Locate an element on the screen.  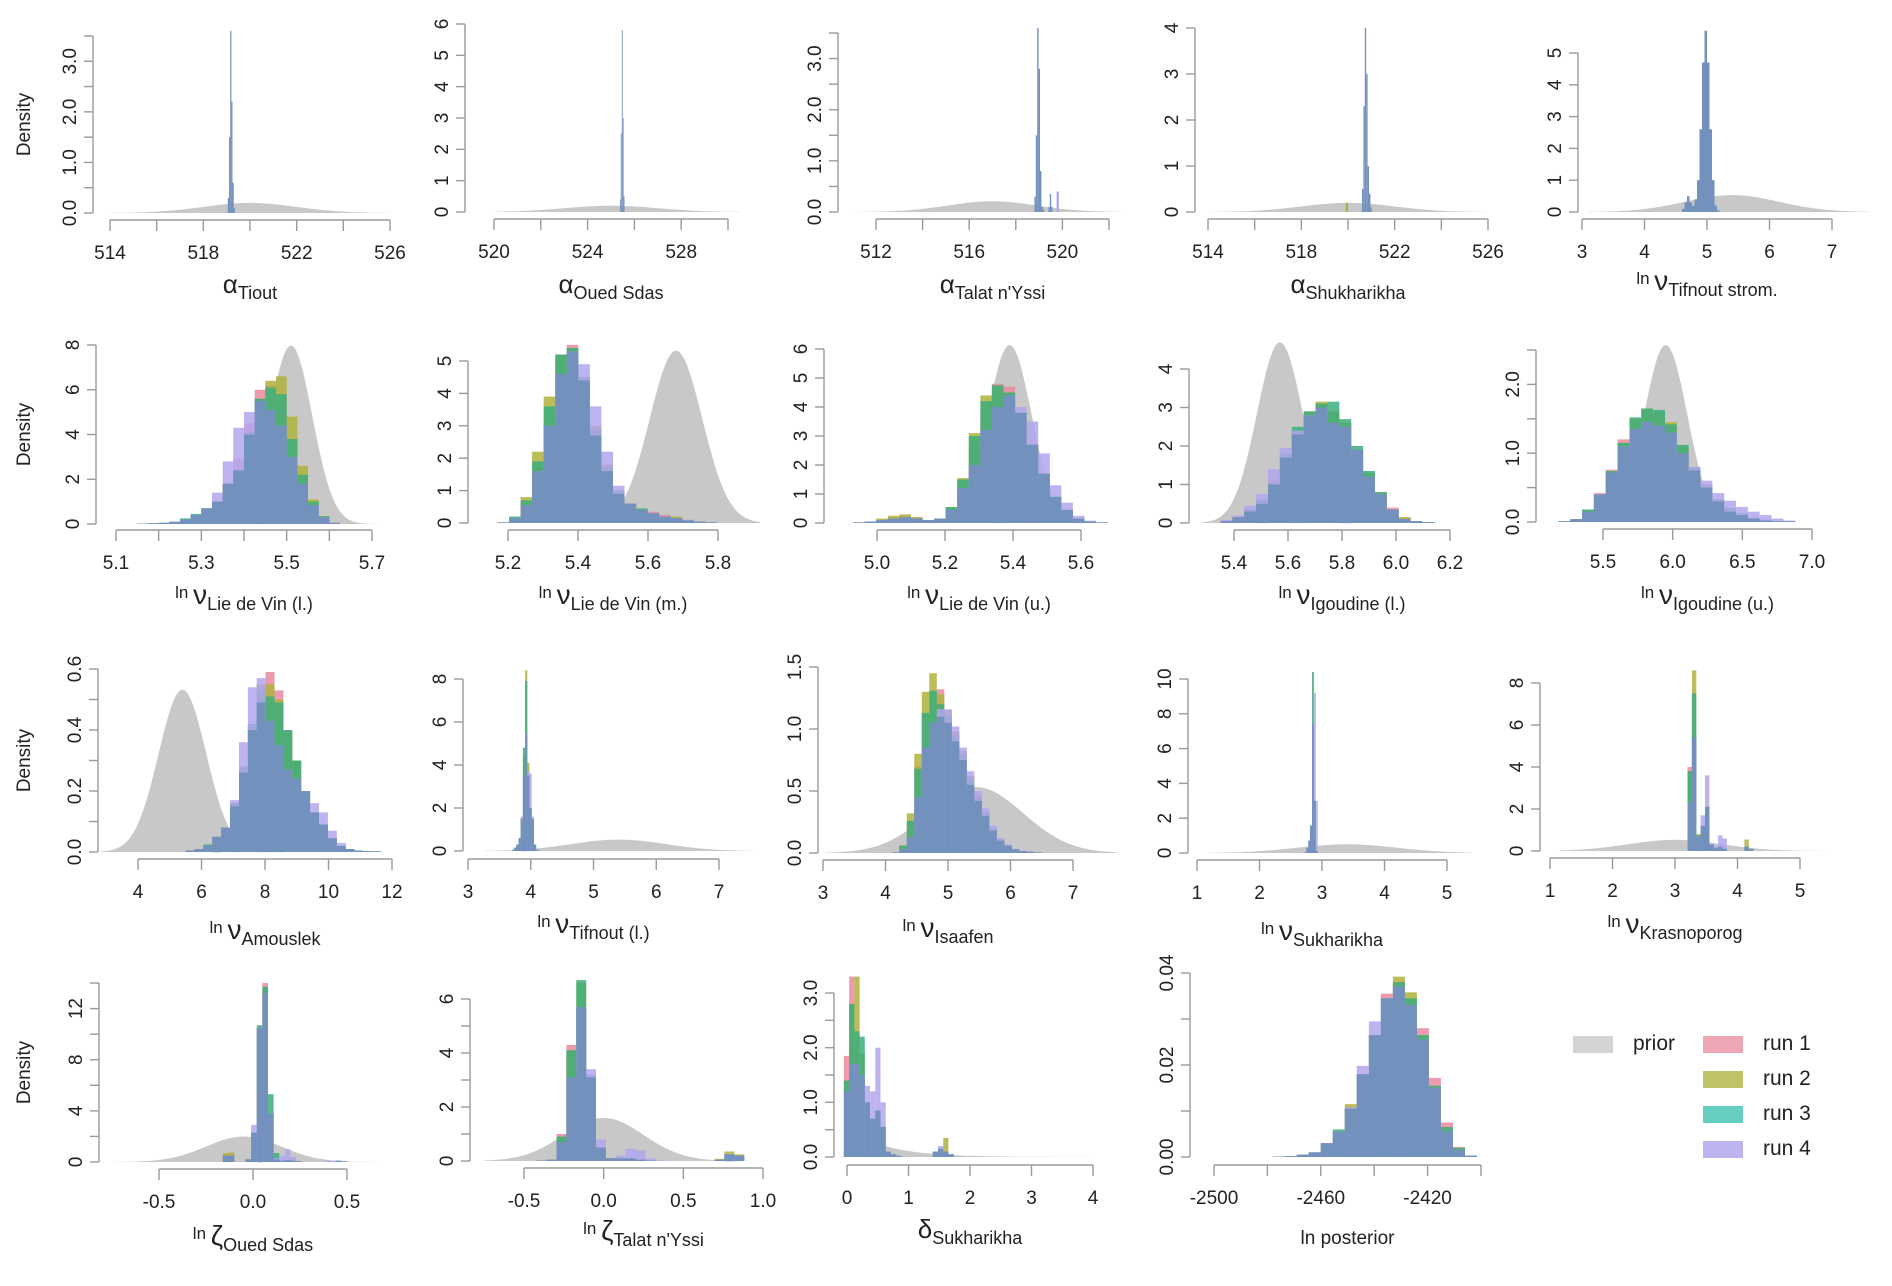
x-label-ln: ln is located at coordinates (1287, 592).